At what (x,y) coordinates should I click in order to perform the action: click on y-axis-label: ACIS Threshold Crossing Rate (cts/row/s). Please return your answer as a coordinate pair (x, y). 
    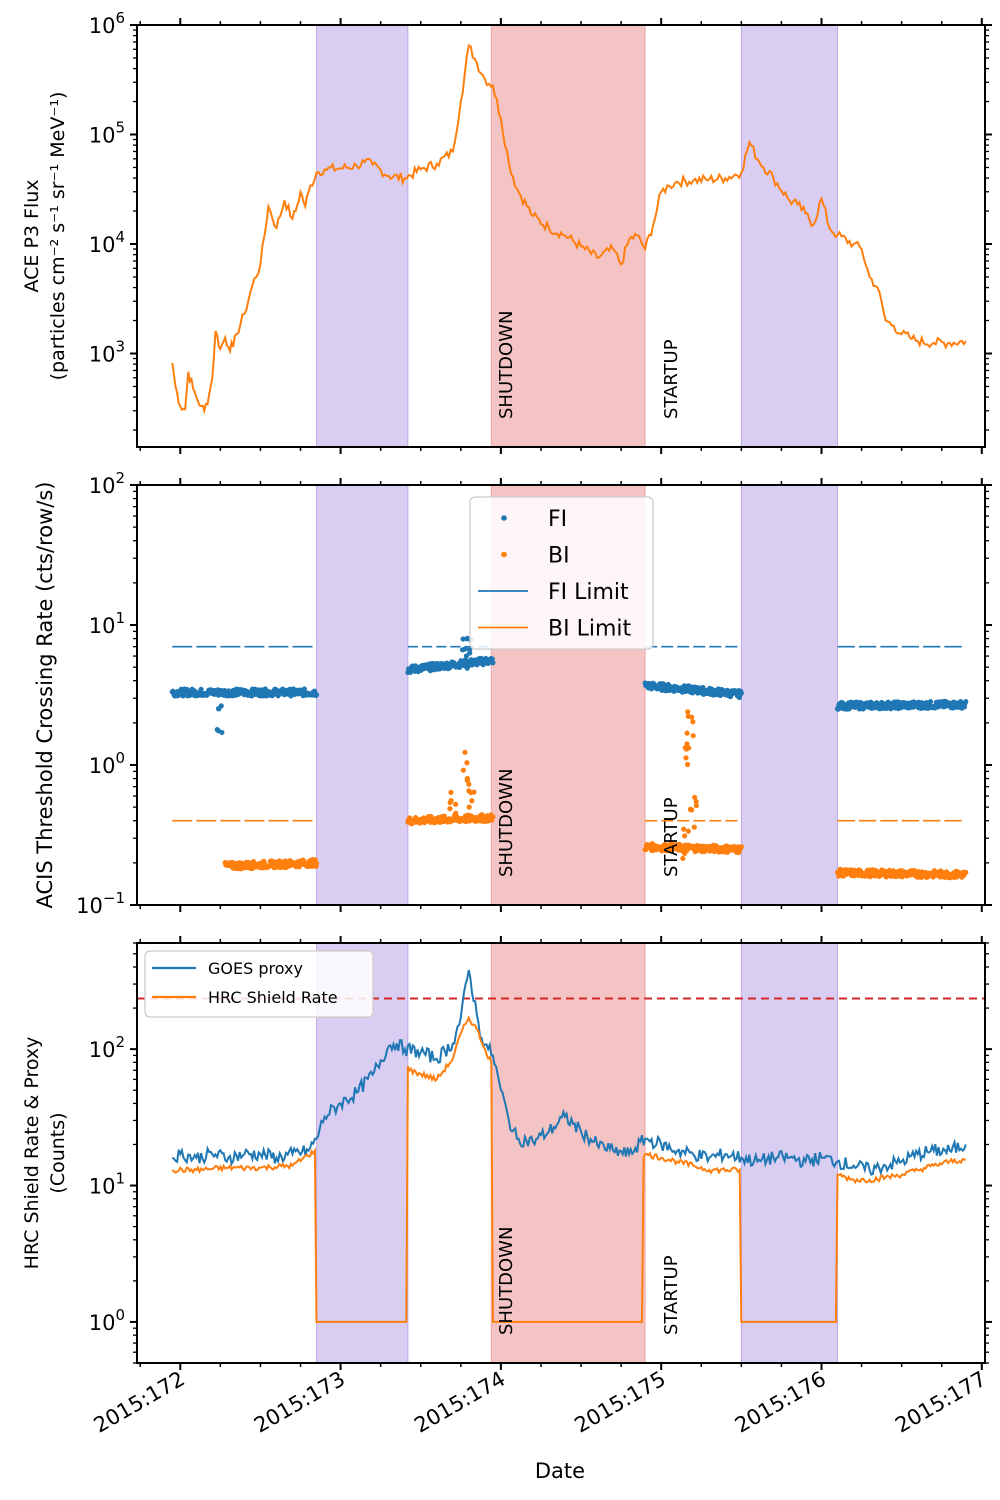
    Looking at the image, I should click on (45, 695).